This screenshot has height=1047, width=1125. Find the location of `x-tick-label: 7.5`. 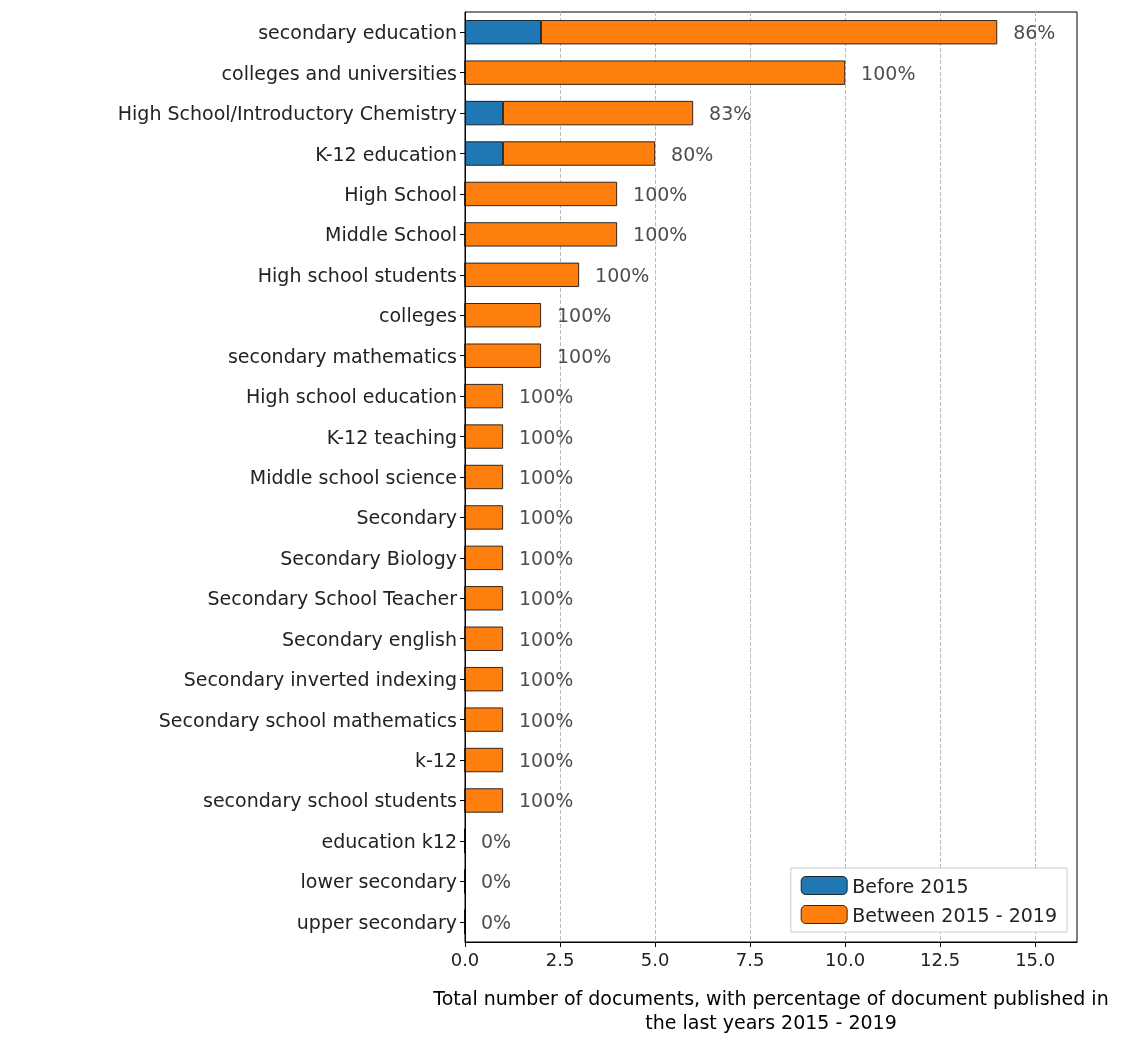

x-tick-label: 7.5 is located at coordinates (750, 959).